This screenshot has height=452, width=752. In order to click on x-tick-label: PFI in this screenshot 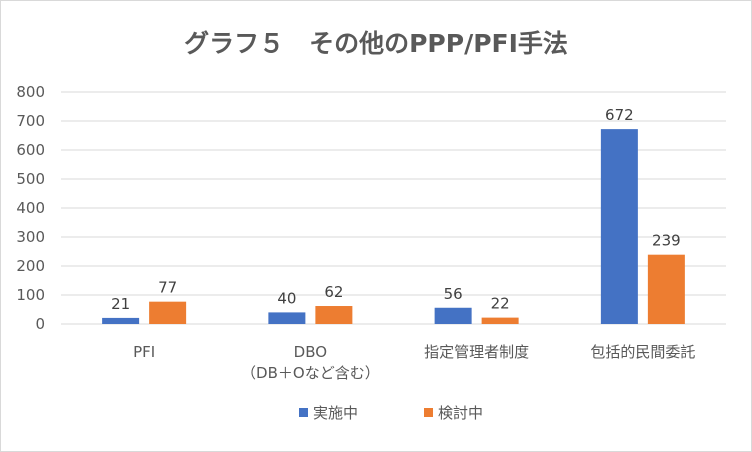, I will do `click(144, 352)`.